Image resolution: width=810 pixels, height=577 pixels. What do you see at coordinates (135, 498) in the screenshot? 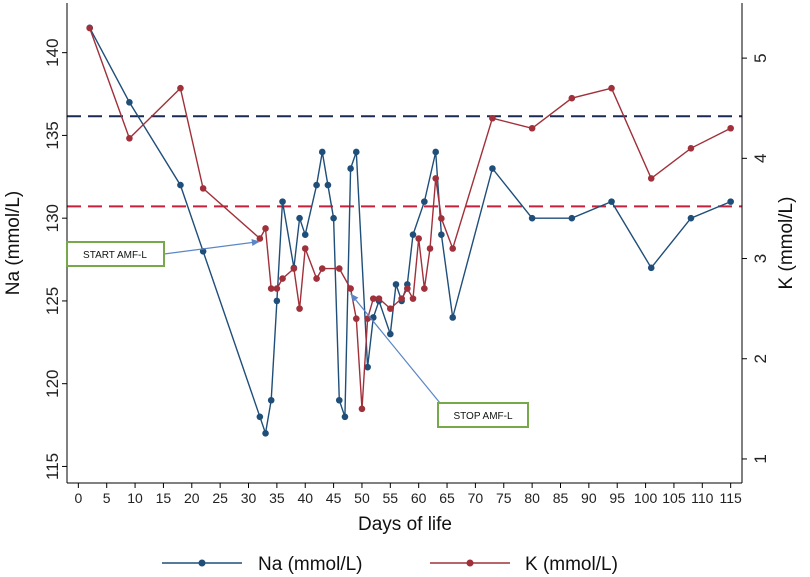
I see `x-tick-label: 10` at bounding box center [135, 498].